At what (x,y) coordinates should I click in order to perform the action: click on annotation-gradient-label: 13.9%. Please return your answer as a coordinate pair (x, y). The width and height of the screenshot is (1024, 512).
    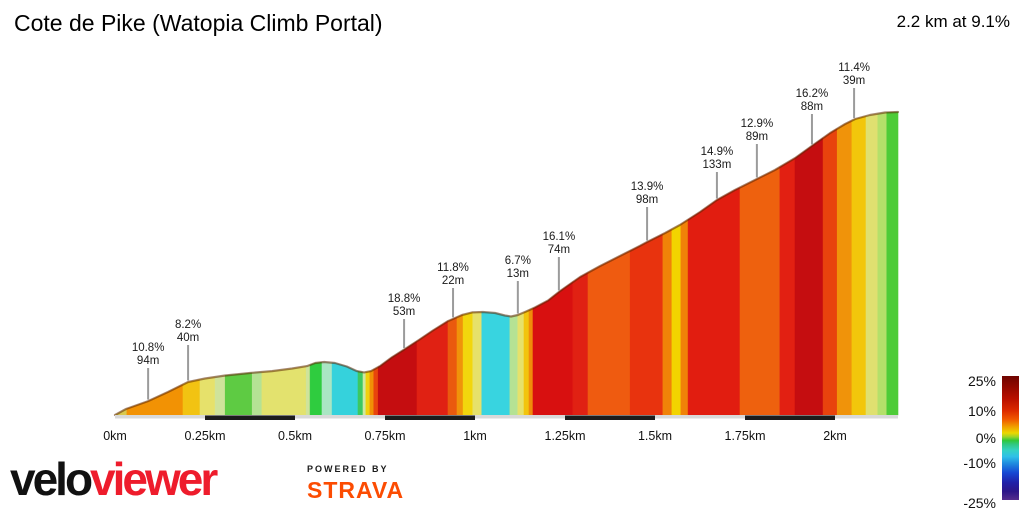
    Looking at the image, I should click on (647, 187).